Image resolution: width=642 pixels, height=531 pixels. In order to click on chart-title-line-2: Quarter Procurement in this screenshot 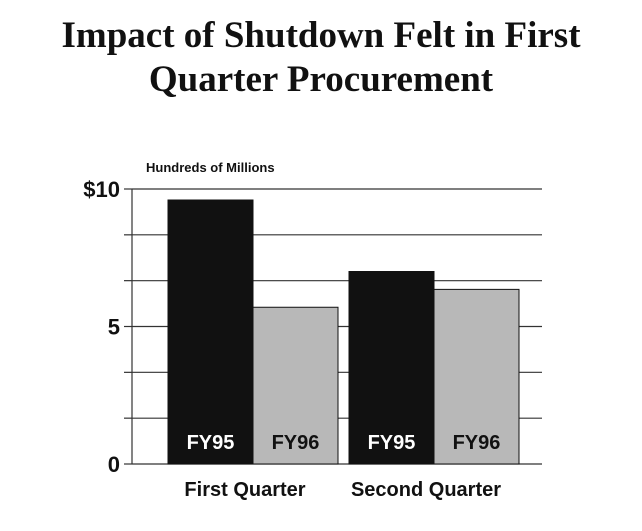, I will do `click(321, 79)`.